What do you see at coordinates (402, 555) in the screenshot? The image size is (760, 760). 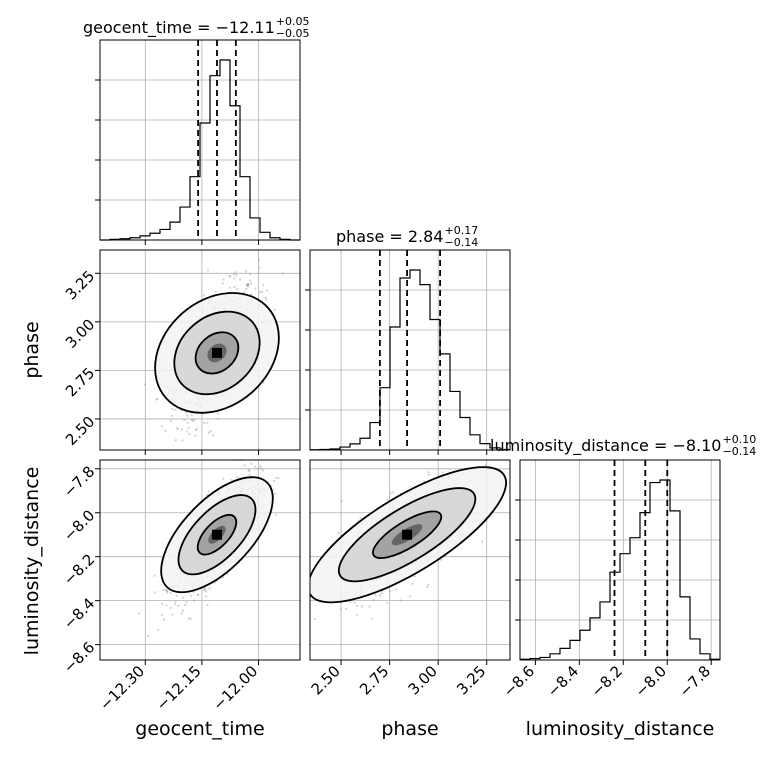 I see `panel-luminosity_distance-vs-phase` at bounding box center [402, 555].